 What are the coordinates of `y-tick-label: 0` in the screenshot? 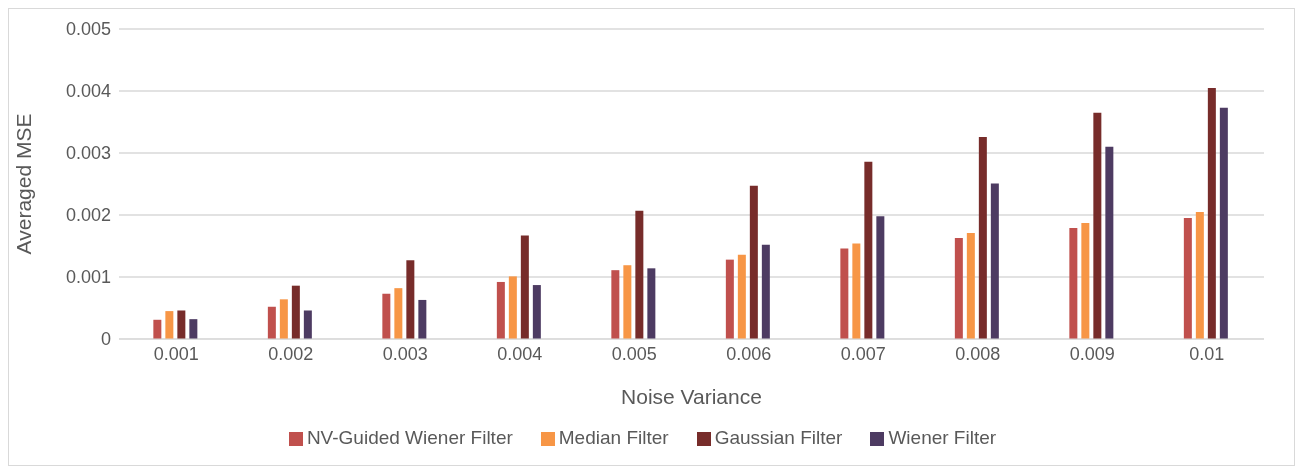 It's located at (105, 339).